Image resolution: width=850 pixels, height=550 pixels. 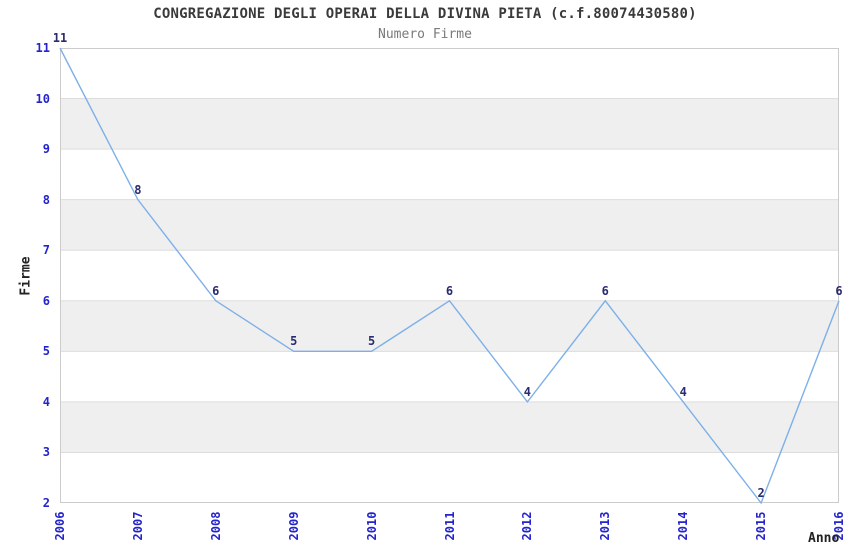 I want to click on y-tick-label: 11, so click(x=42, y=48).